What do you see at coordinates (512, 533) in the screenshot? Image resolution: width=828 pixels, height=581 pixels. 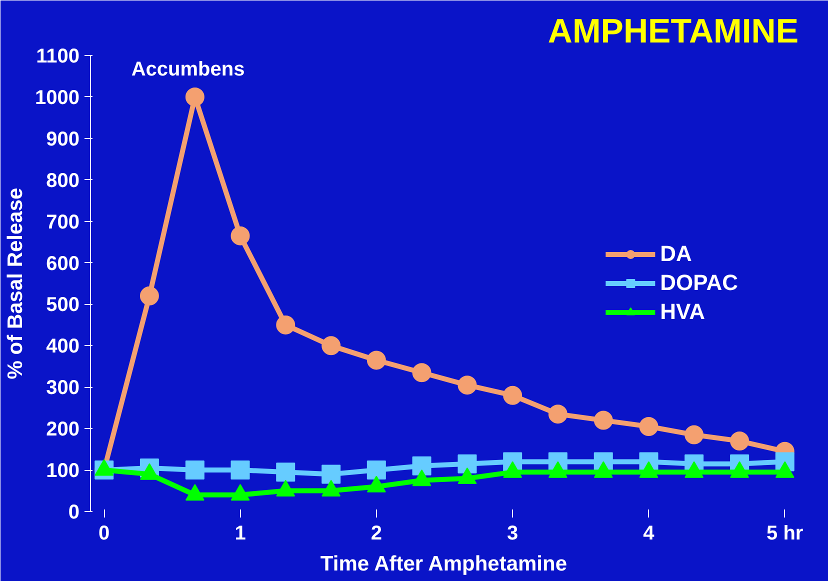 I see `x-tick-label: 3` at bounding box center [512, 533].